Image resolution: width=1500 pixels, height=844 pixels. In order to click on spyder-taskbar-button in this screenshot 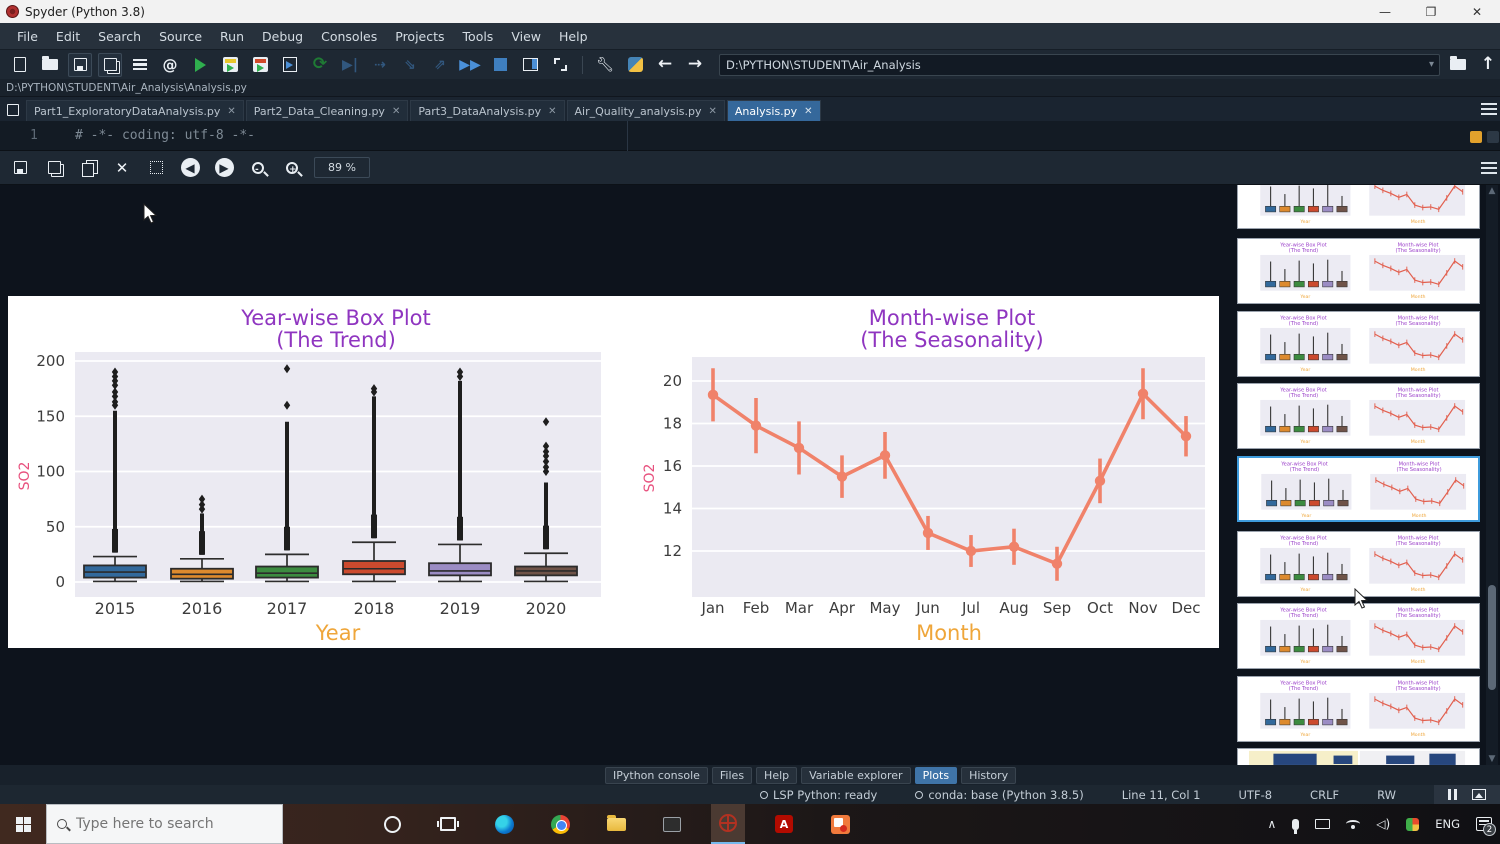, I will do `click(728, 824)`.